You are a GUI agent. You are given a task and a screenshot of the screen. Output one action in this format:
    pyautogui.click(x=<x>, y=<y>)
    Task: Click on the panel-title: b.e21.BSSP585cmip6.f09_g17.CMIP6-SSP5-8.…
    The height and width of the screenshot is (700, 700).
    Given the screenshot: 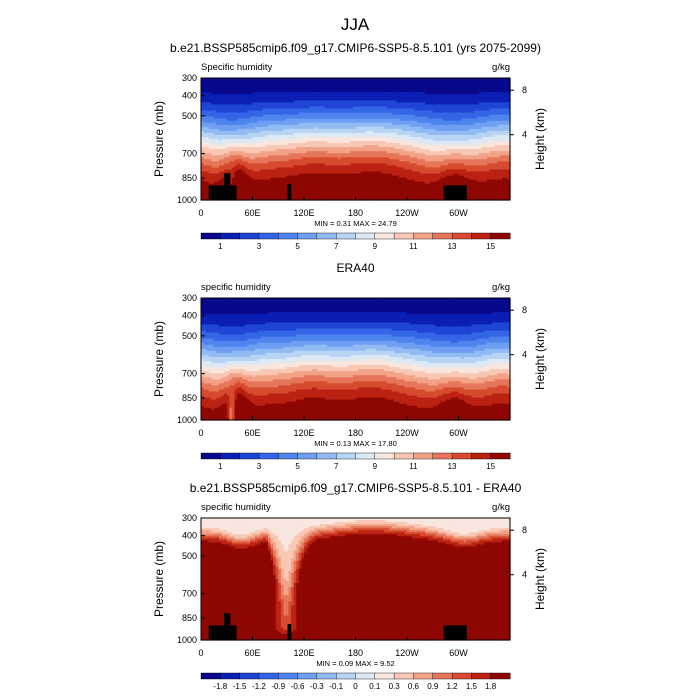 What is the action you would take?
    pyautogui.click(x=355, y=48)
    